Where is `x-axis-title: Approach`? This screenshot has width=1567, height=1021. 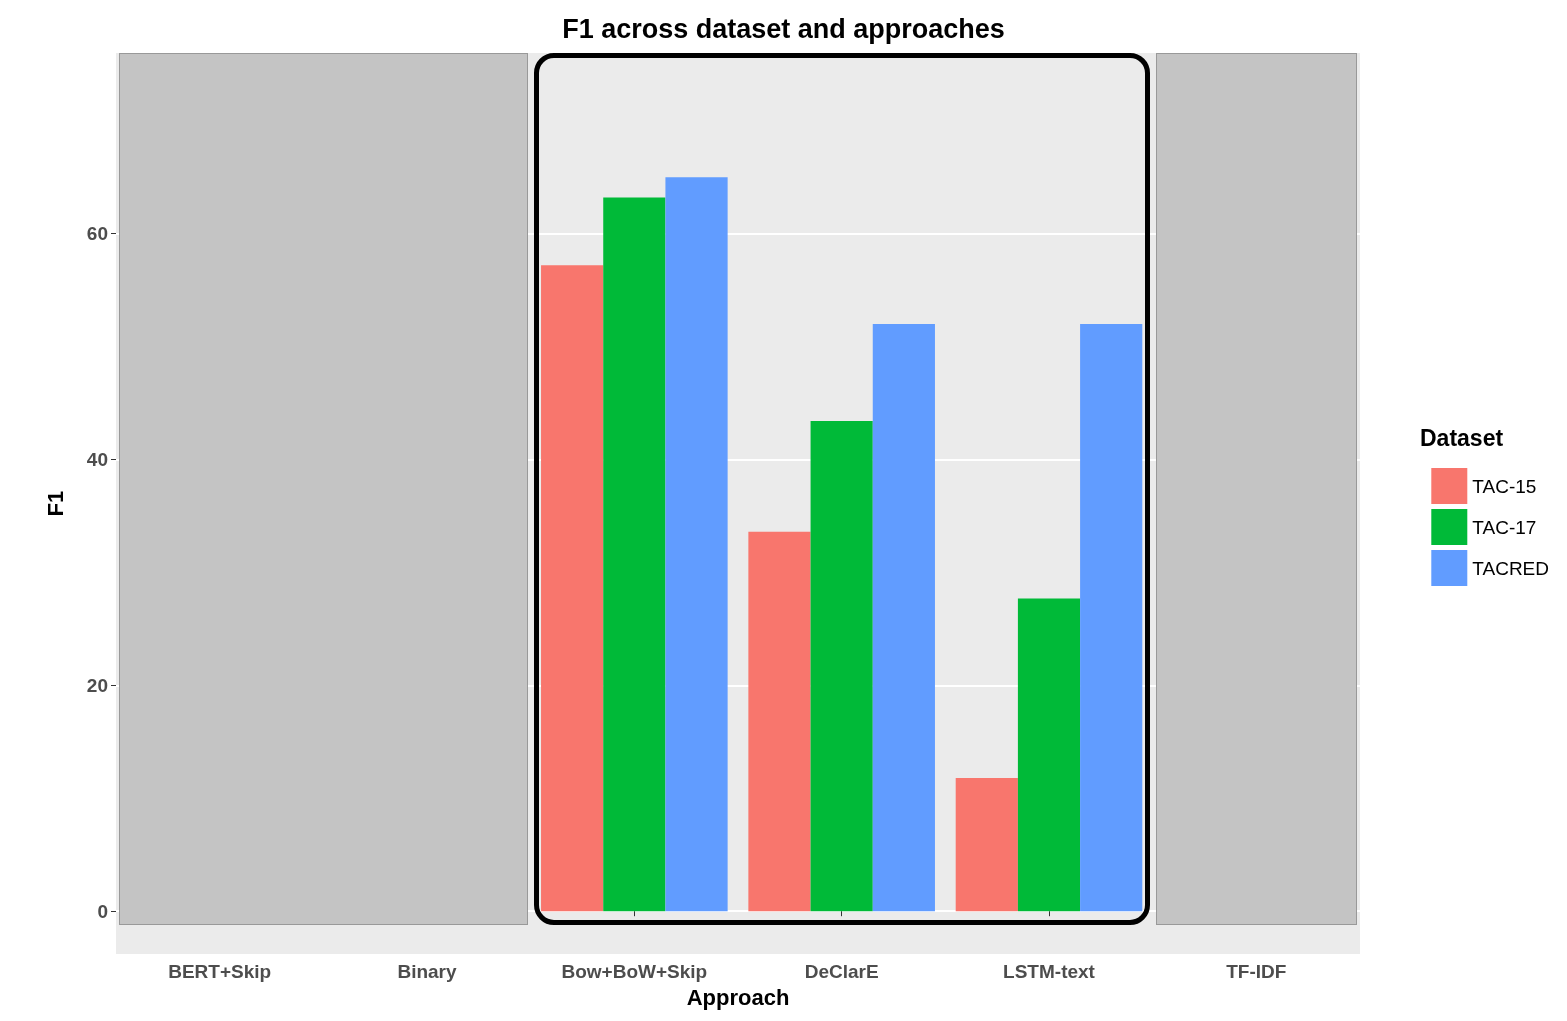 x-axis-title: Approach is located at coordinates (738, 997).